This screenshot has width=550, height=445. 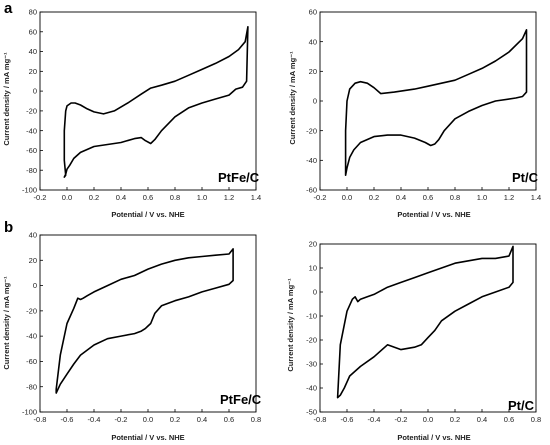 I want to click on y-tick-label: -30, so click(x=311, y=364).